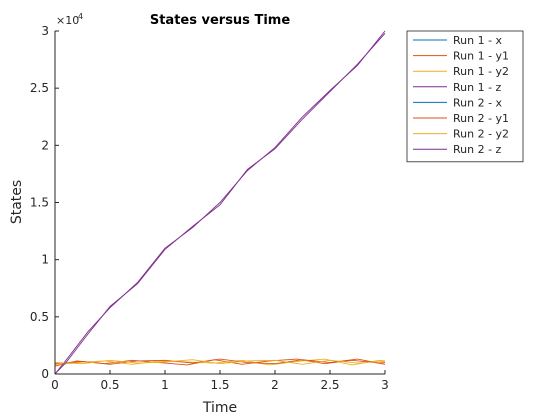  Describe the element at coordinates (220, 20) in the screenshot. I see `chart-title: States versus Time` at that location.